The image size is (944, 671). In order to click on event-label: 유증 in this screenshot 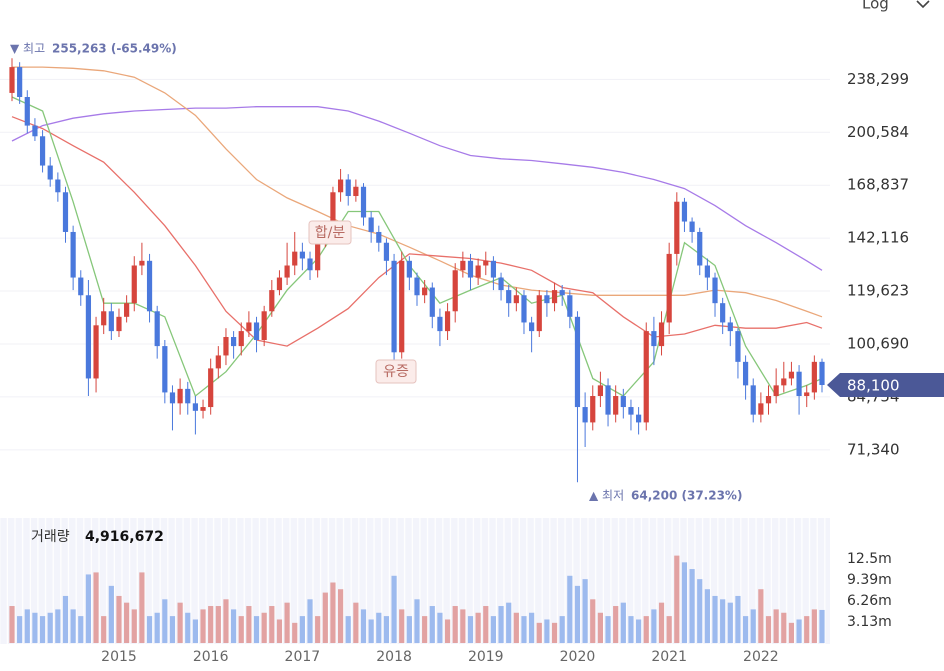, I will do `click(396, 372)`.